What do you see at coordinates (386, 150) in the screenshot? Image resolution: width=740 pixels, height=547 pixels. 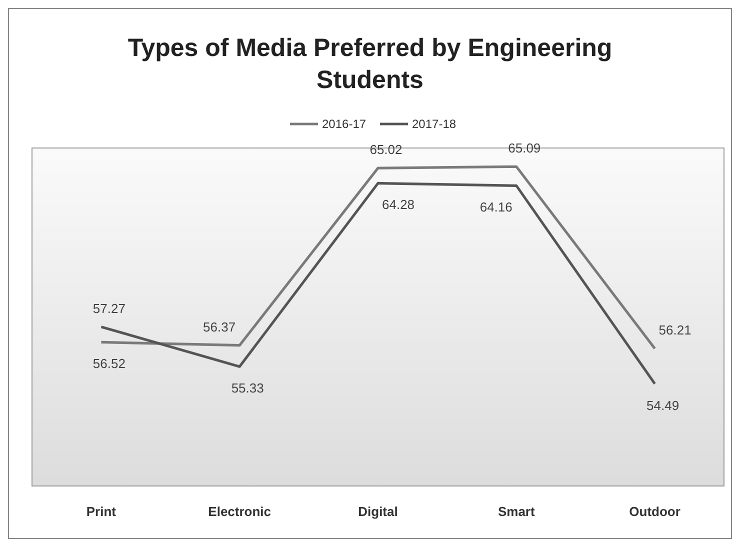 I see `data-label: 65.02` at bounding box center [386, 150].